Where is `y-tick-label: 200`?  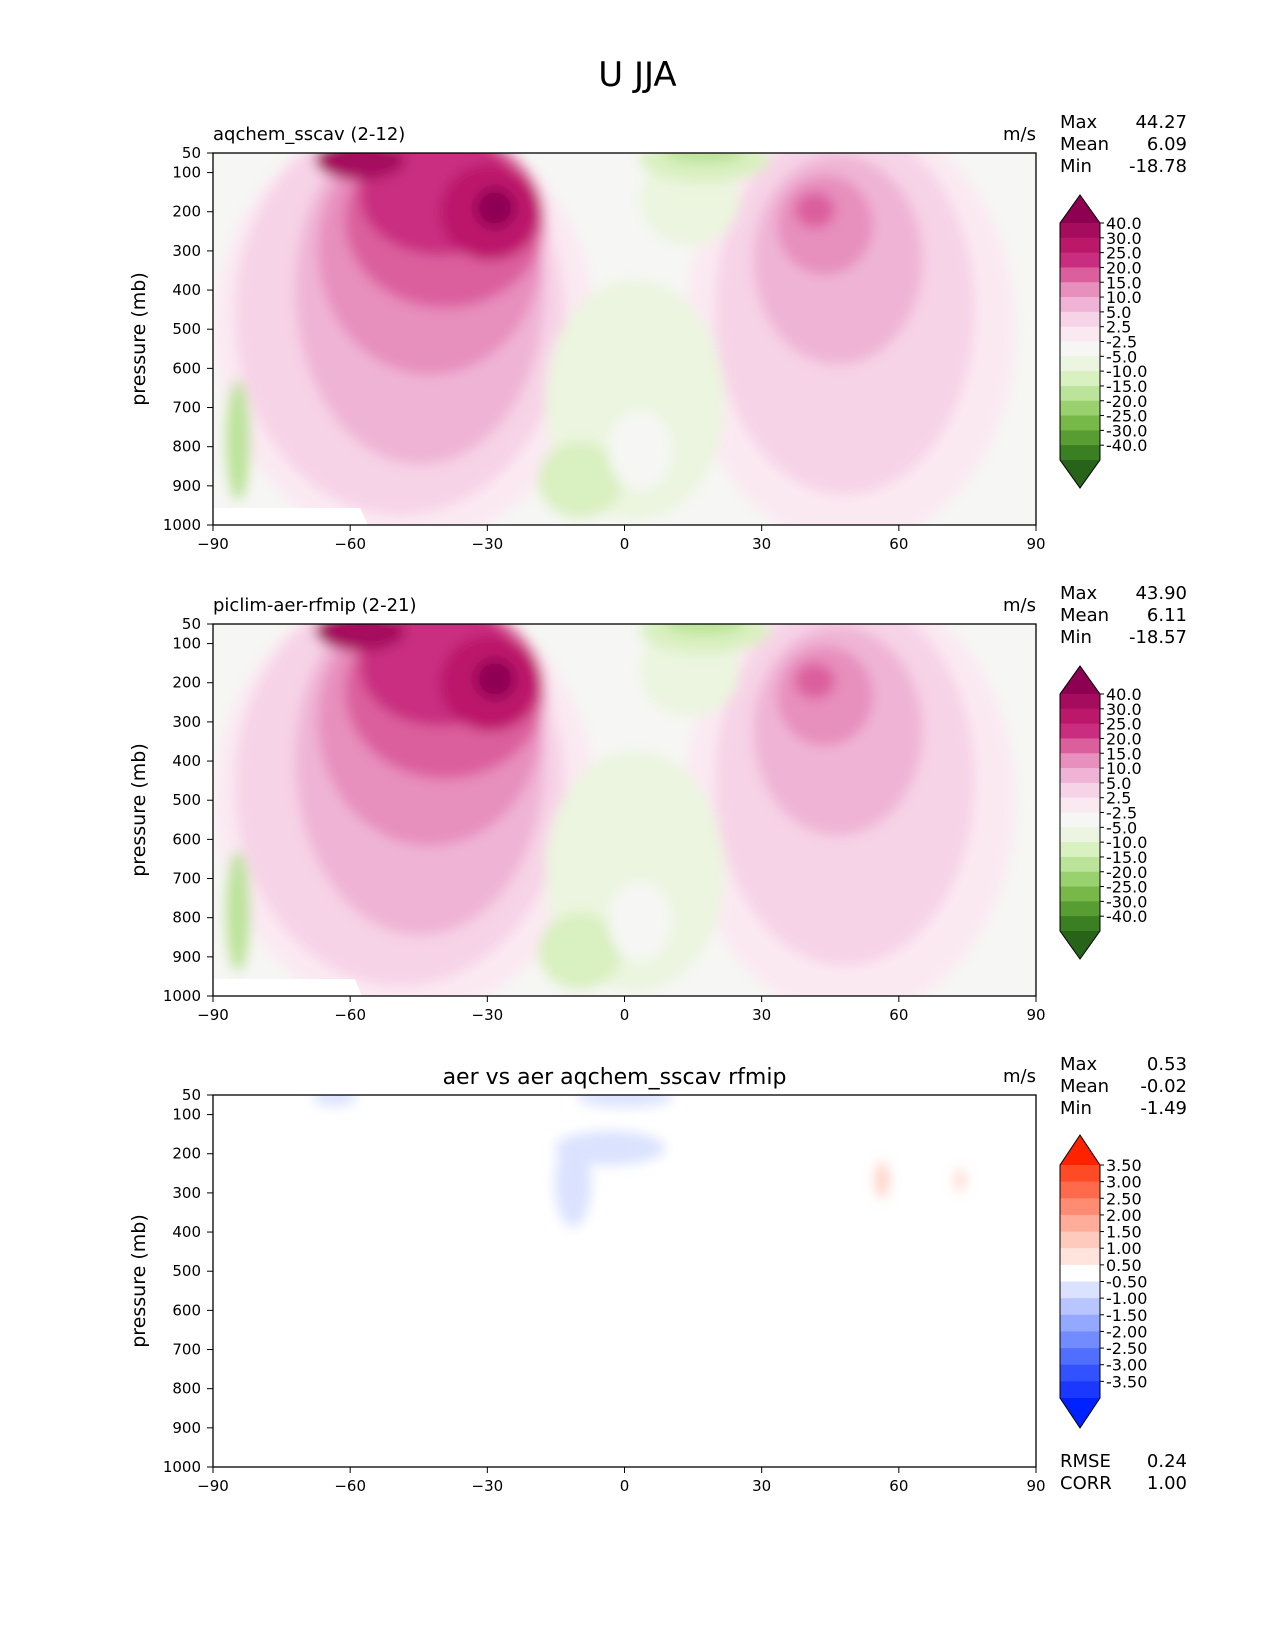 y-tick-label: 200 is located at coordinates (186, 683).